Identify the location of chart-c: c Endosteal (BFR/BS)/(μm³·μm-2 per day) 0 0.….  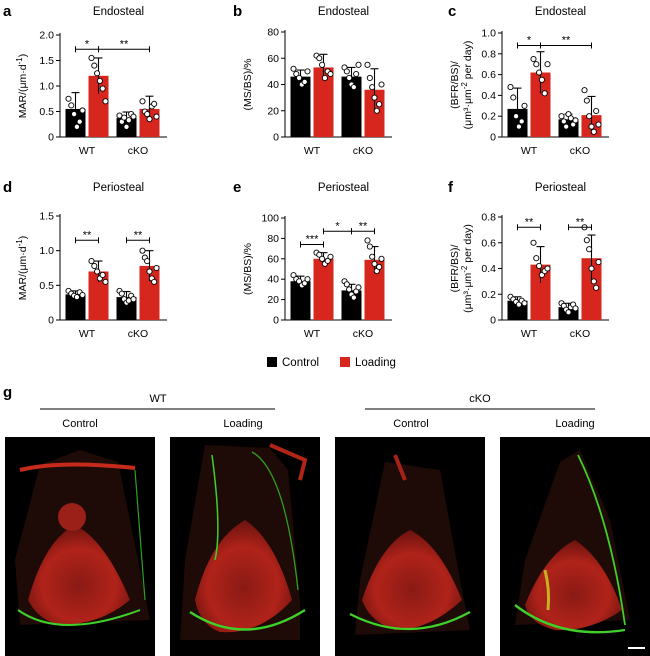
(528, 80).